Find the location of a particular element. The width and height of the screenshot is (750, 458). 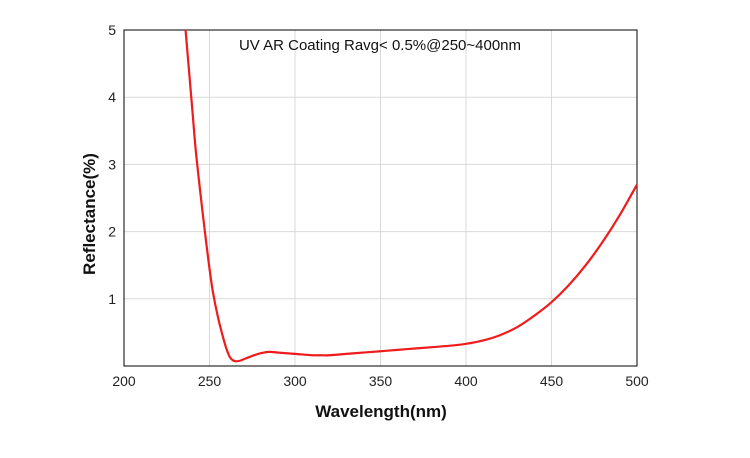

y-tick-label: 4 is located at coordinates (112, 97).